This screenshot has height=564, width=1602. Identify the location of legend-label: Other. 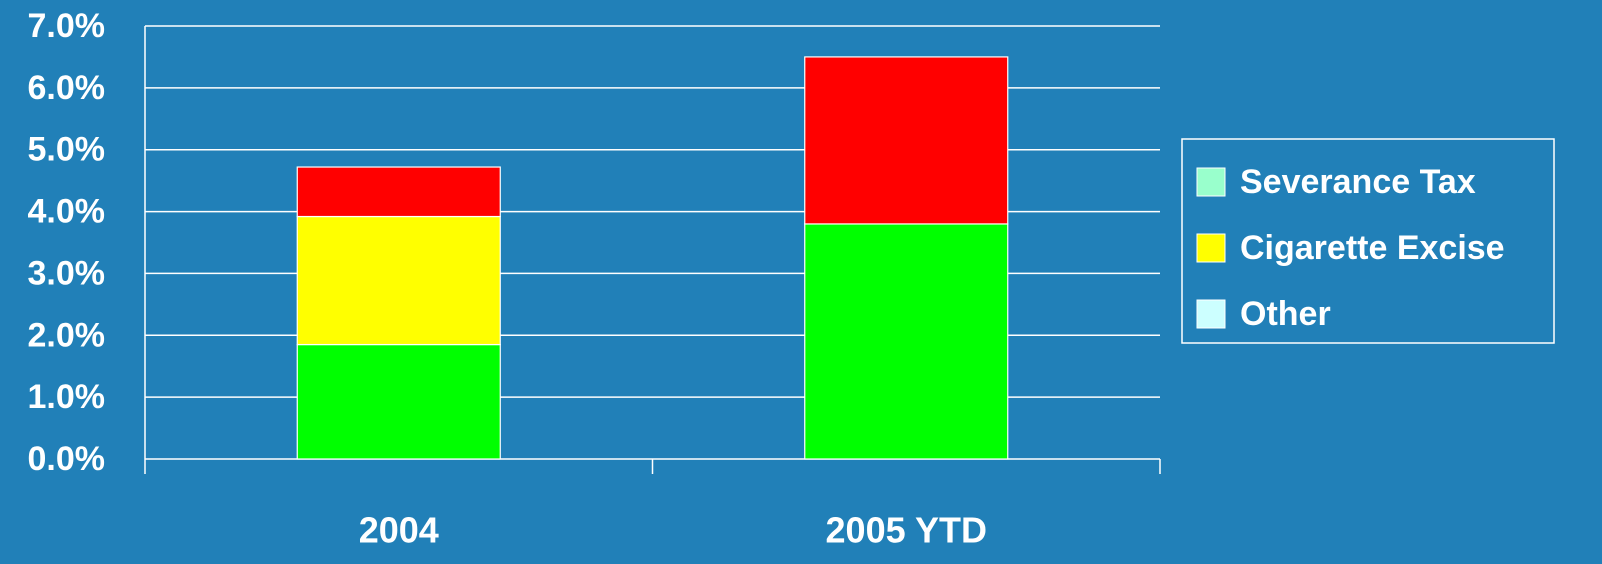
(1285, 314).